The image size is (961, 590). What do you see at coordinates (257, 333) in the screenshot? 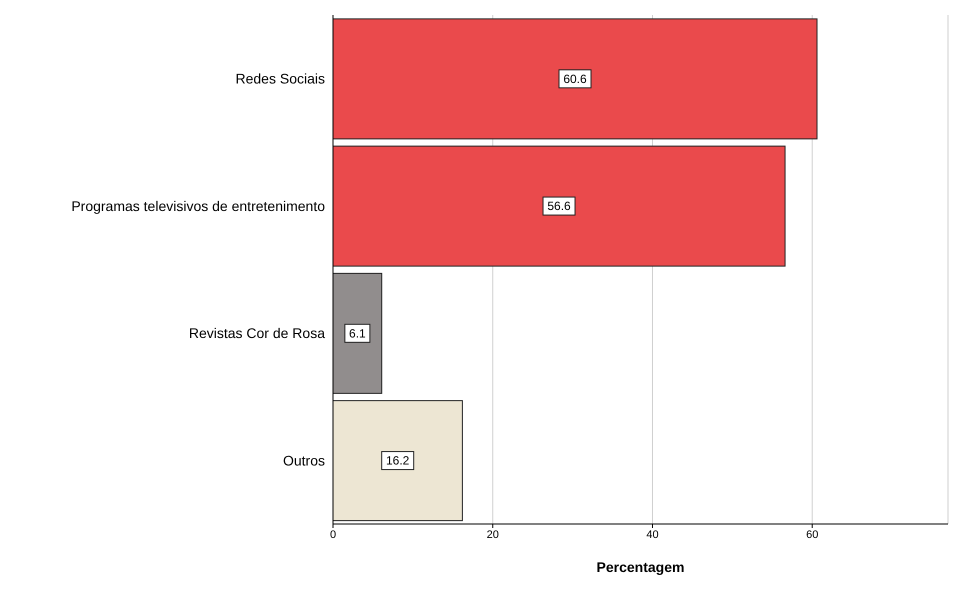
I see `y-tick-label: Revistas Cor de Rosa` at bounding box center [257, 333].